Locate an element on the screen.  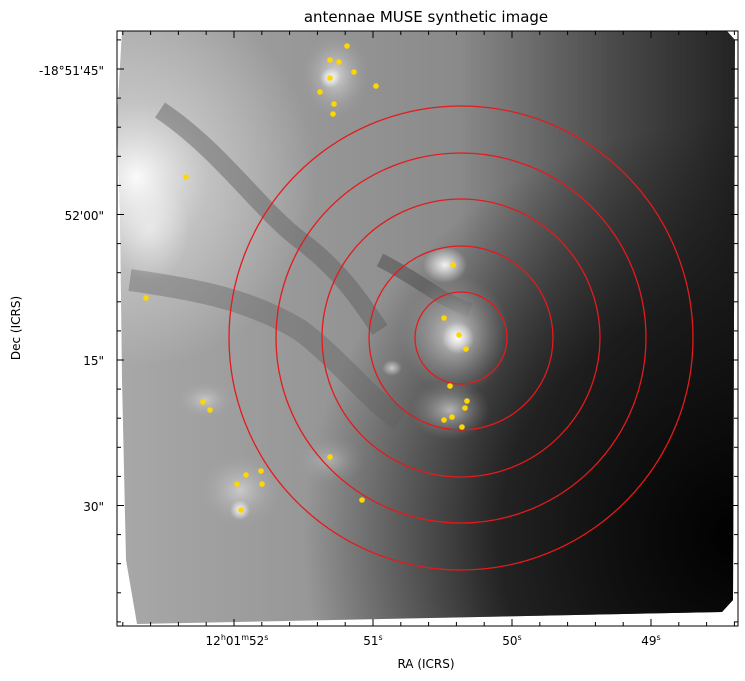
x-axis-label: RA (ICRS) is located at coordinates (425, 664).